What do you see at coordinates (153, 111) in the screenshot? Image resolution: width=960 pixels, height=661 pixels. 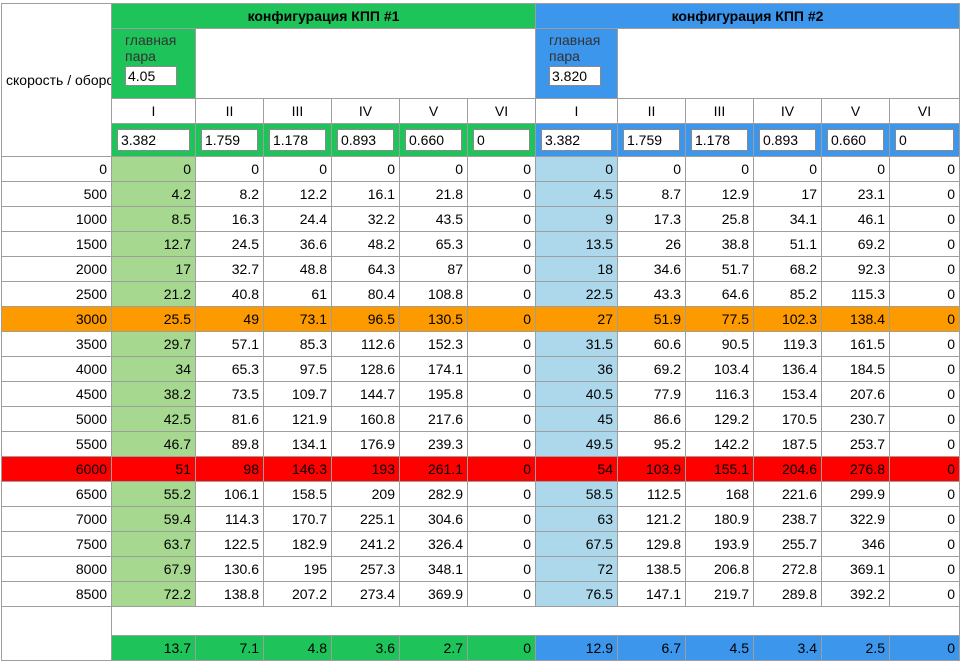 I see `config1-gear-label-1: I` at bounding box center [153, 111].